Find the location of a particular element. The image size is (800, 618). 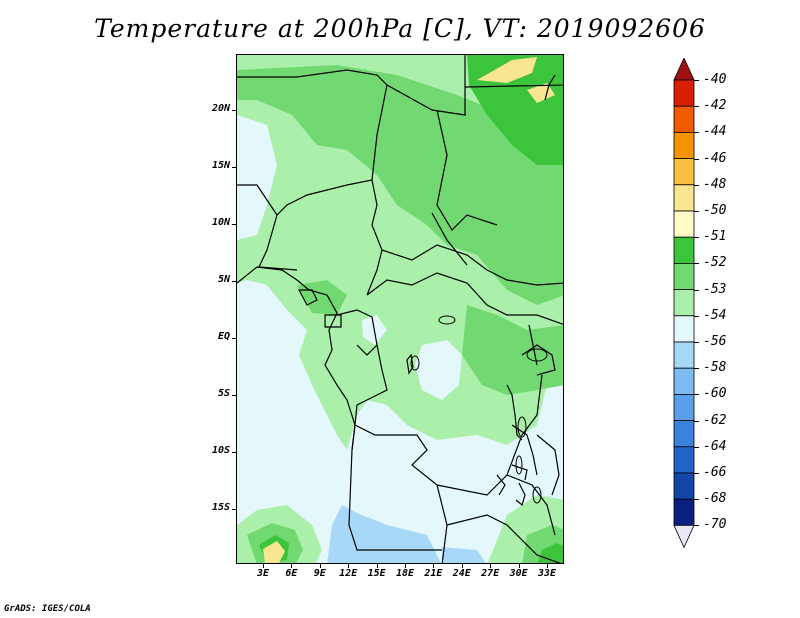

colorbar-label: -44 is located at coordinates (715, 132).